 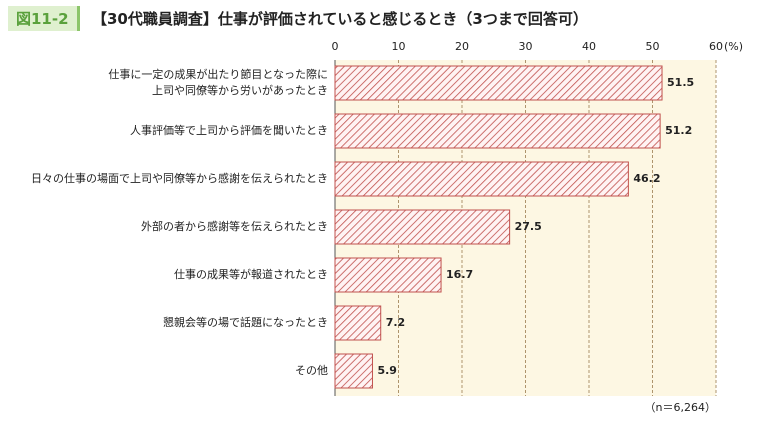 What do you see at coordinates (234, 226) in the screenshot?
I see `y-tick-label: 外部の者から感謝等を伝えられたとき` at bounding box center [234, 226].